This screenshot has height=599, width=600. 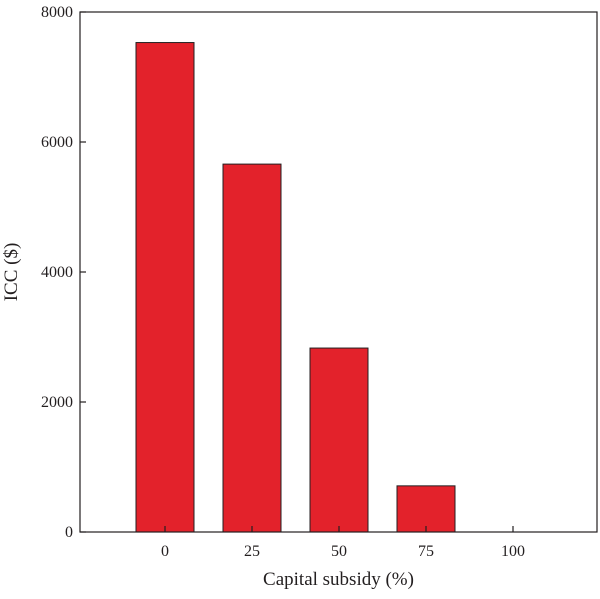 What do you see at coordinates (57, 142) in the screenshot?
I see `y-tick-label-6000: 6000` at bounding box center [57, 142].